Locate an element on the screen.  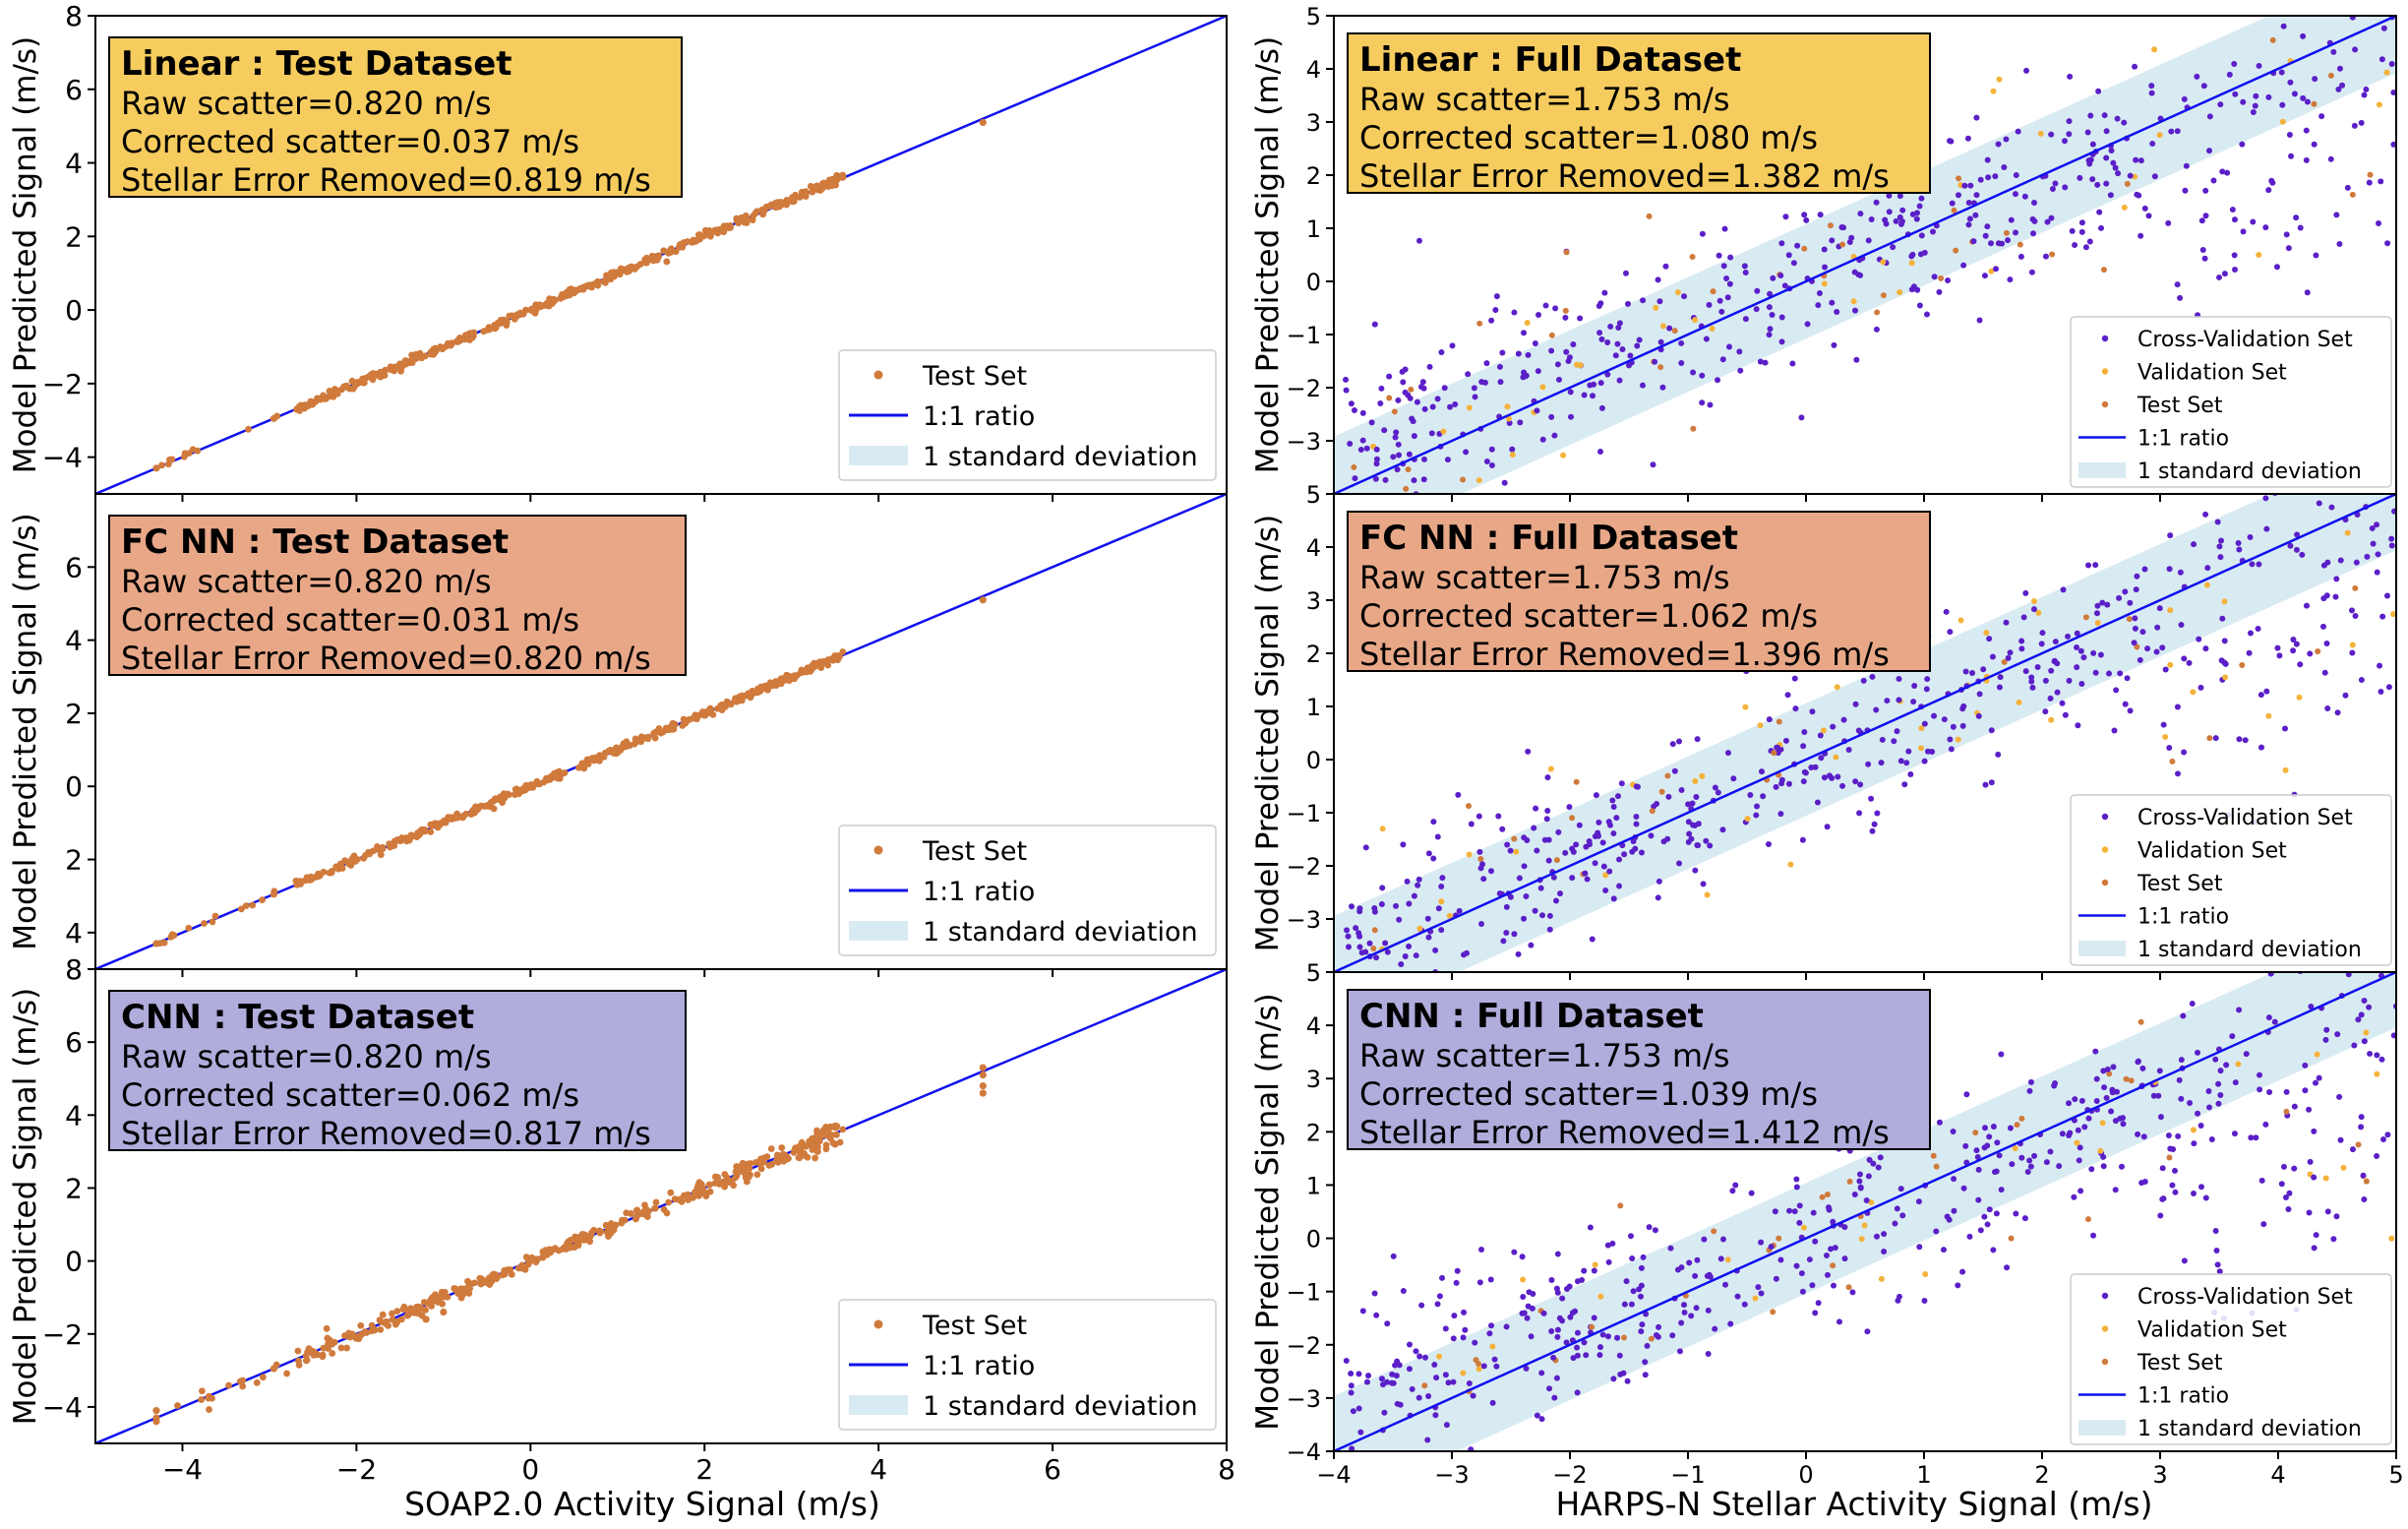
left-xtick-label: 6 is located at coordinates (1052, 1469).